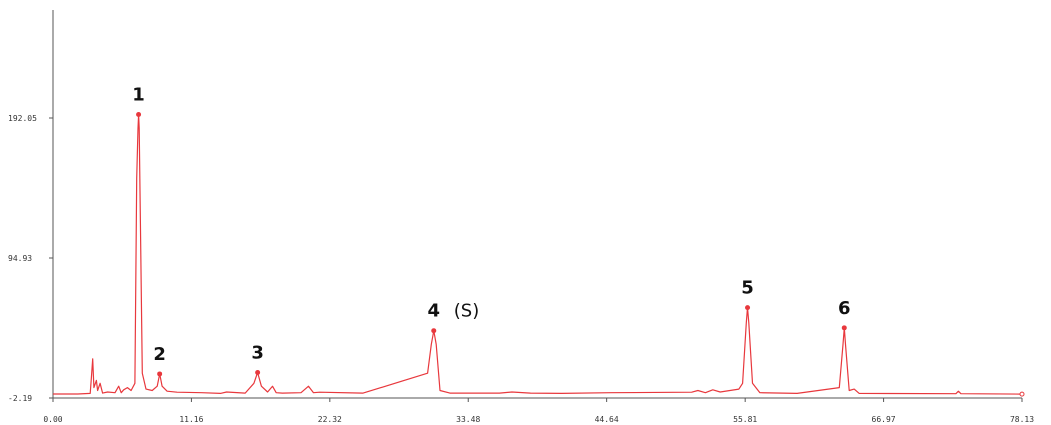 The image size is (1051, 425). Describe the element at coordinates (884, 419) in the screenshot. I see `x-tick-label: 66.97` at that location.